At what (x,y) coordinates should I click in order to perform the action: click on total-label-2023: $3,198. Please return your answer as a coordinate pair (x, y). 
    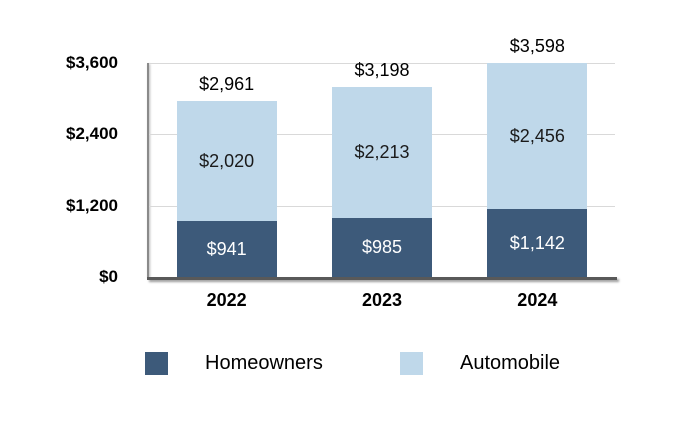
    Looking at the image, I should click on (382, 69).